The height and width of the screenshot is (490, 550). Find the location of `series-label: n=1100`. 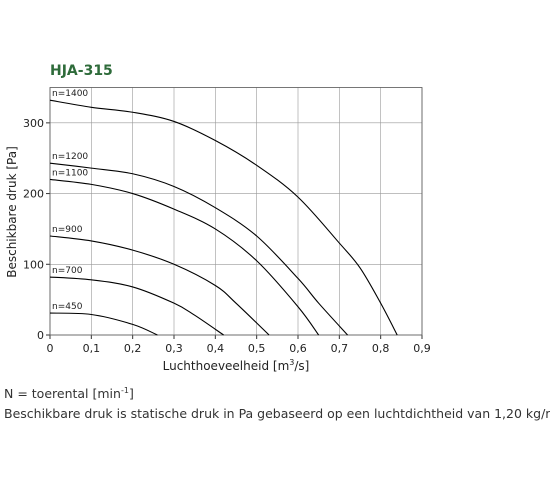

series-label: n=1100 is located at coordinates (70, 173).